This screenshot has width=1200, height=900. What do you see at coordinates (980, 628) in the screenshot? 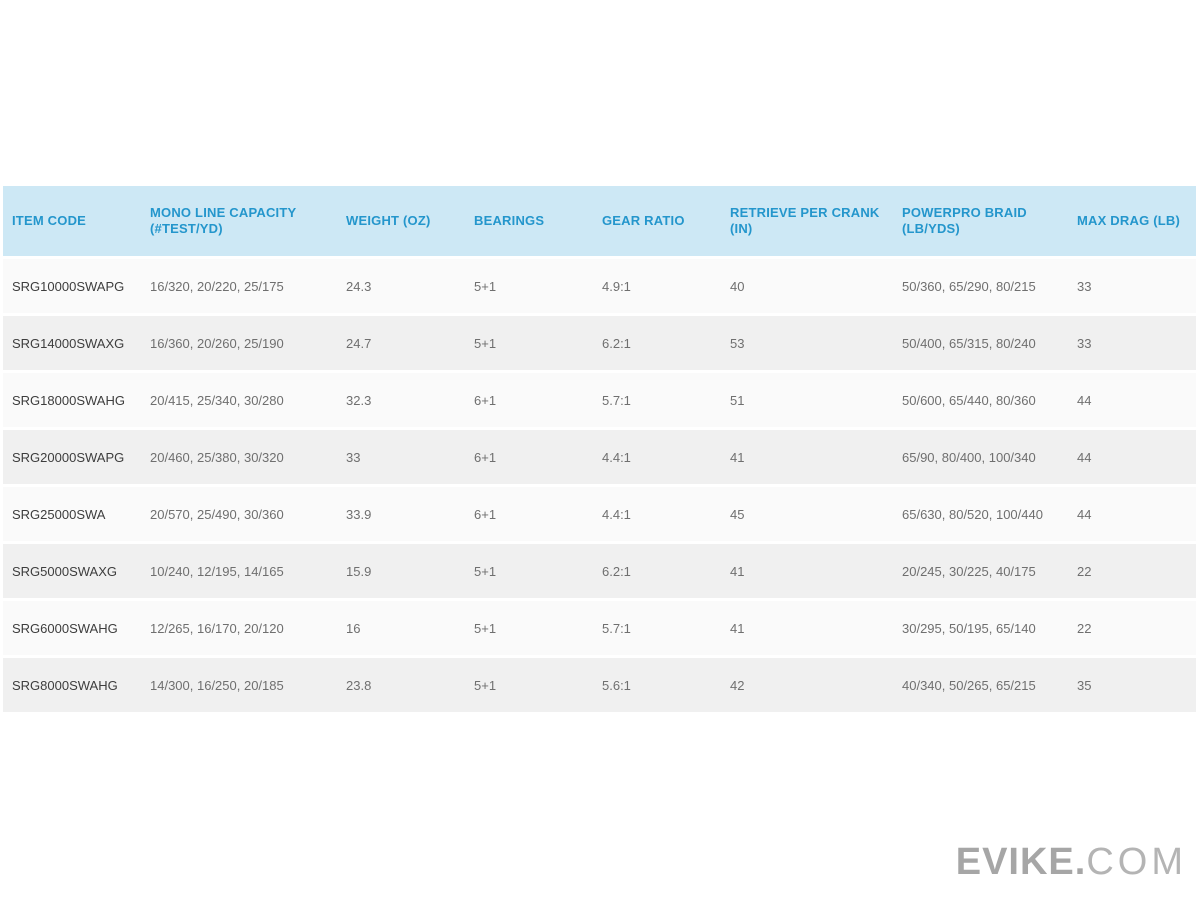
I see `cell-braid: 30/295, 50/195, 65/140` at bounding box center [980, 628].